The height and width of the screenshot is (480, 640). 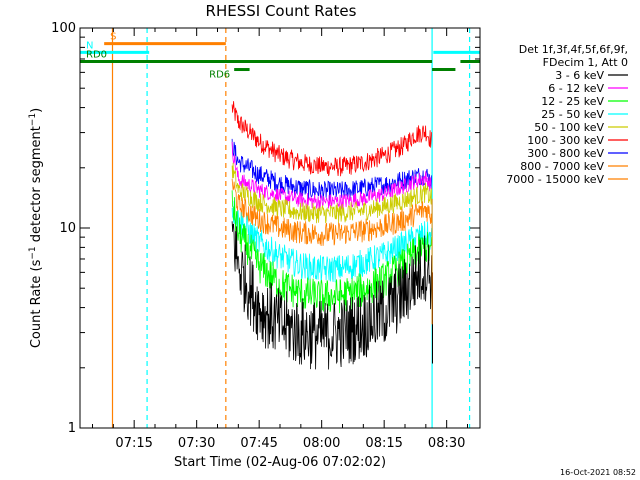 I want to click on x-tick-label: 07:45, so click(x=258, y=443).